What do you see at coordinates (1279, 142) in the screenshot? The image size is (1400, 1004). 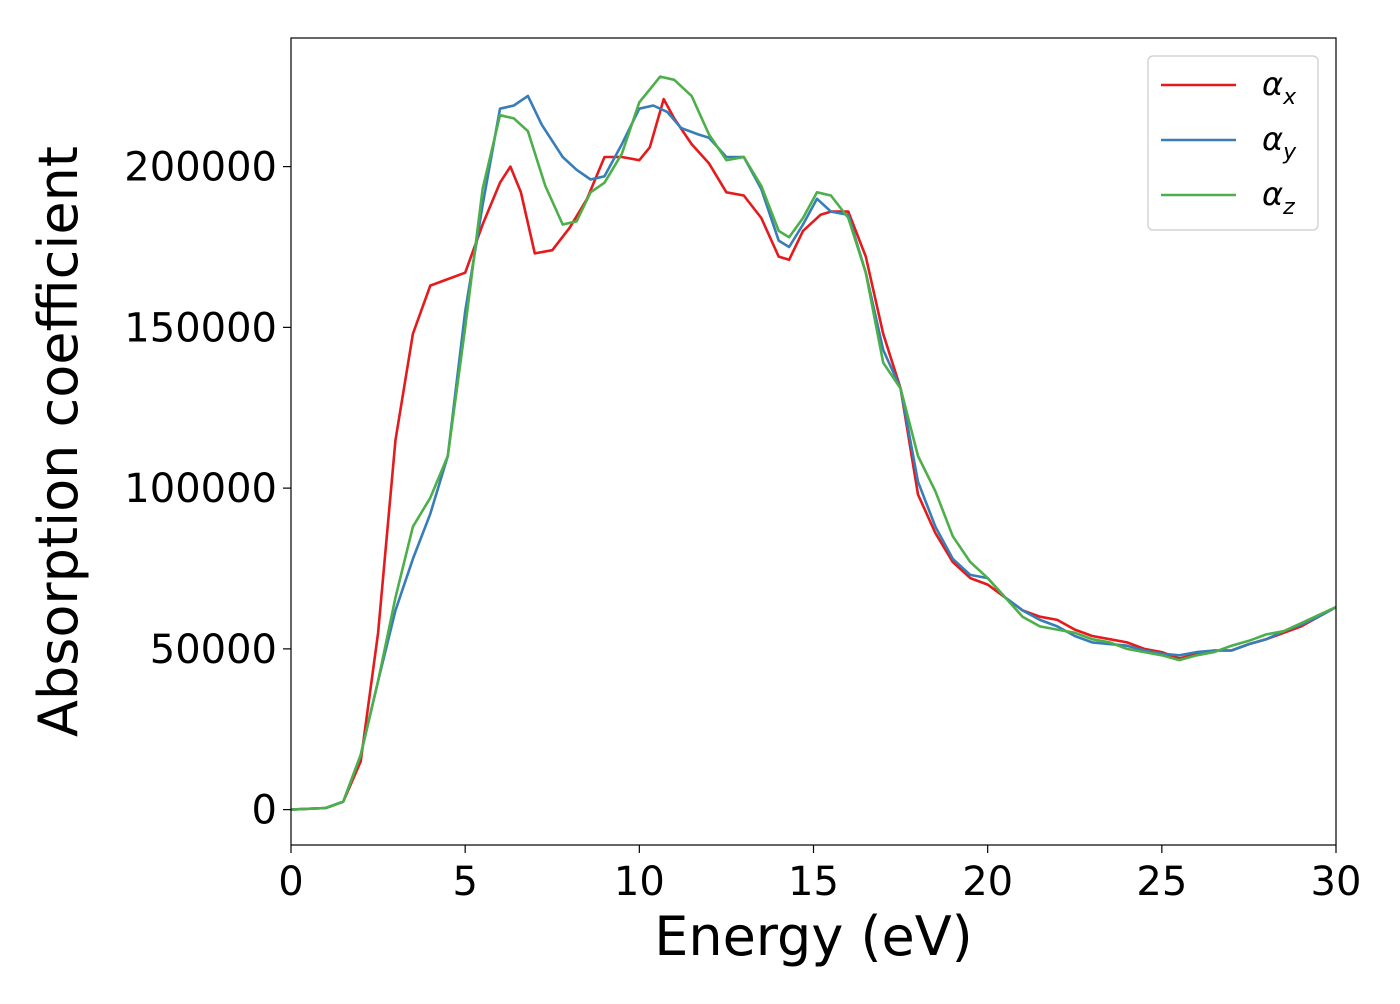 I see `legend-label-y: αy` at bounding box center [1279, 142].